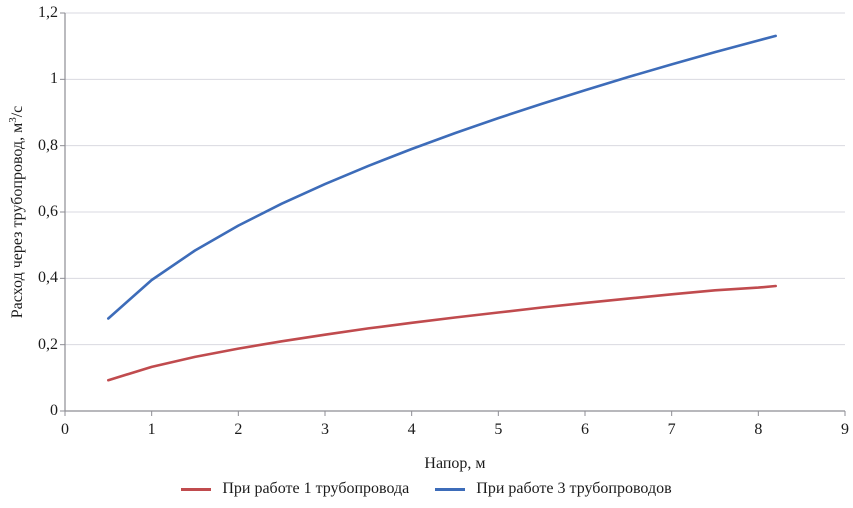 The height and width of the screenshot is (508, 853). Describe the element at coordinates (48, 278) in the screenshot. I see `y-tick-label: 0,4` at that location.